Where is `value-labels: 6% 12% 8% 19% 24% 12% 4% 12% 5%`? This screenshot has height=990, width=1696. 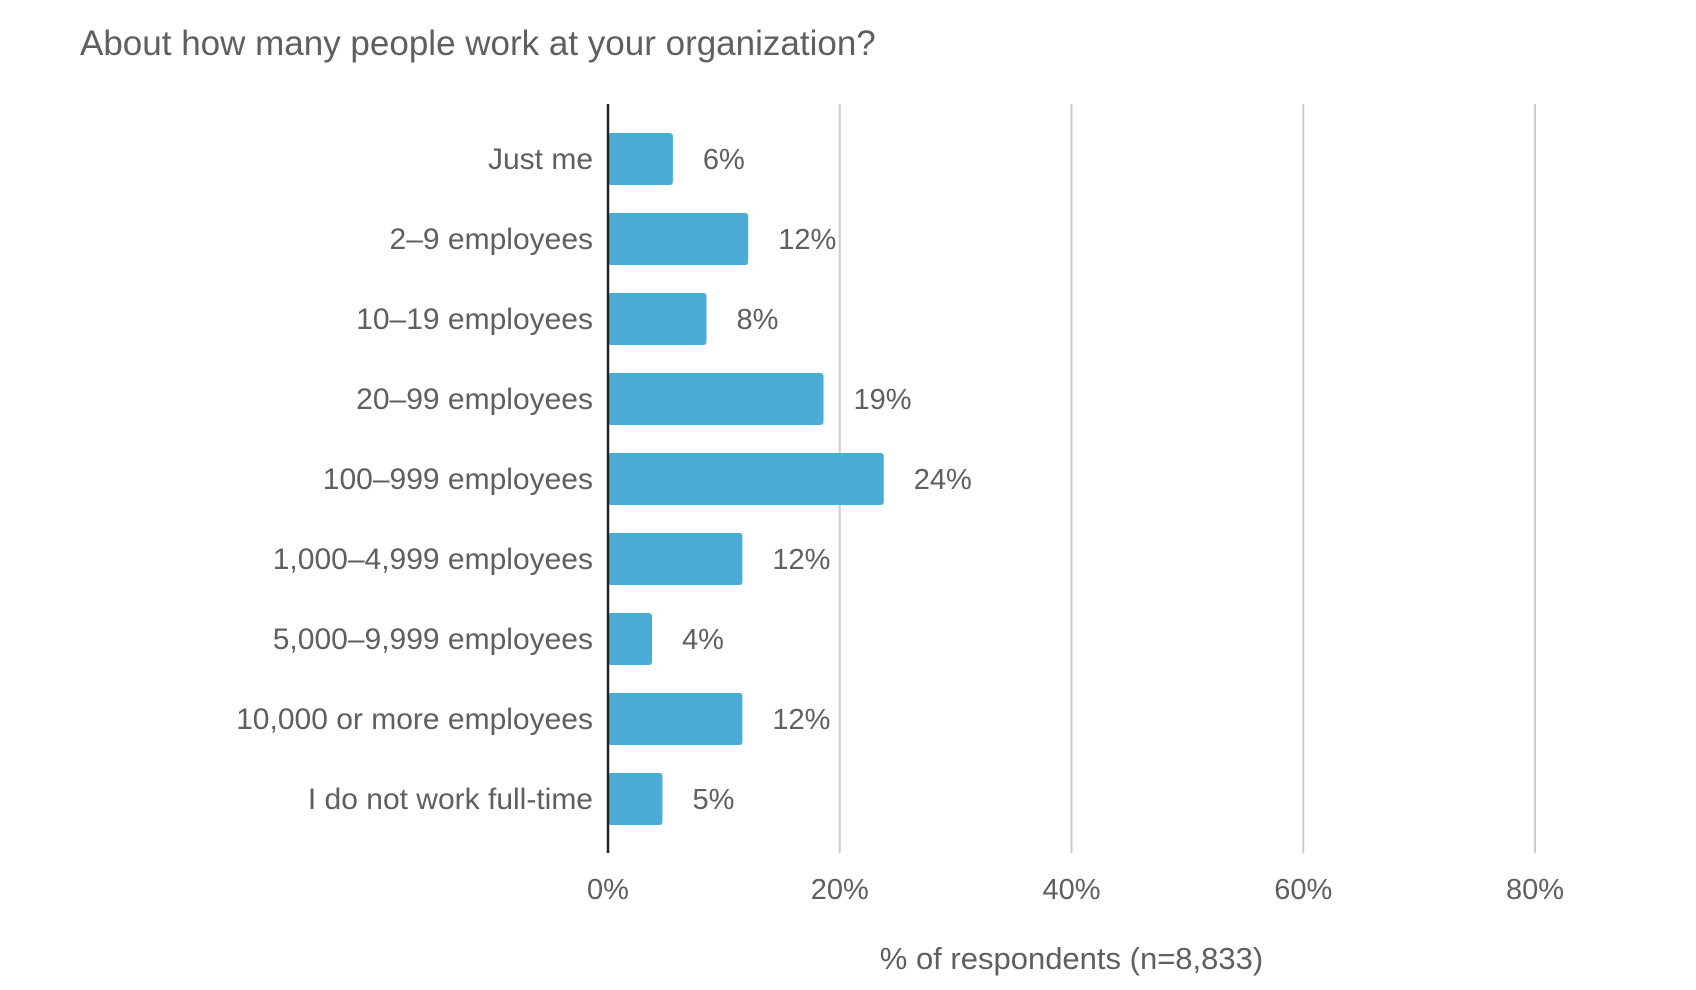
value-labels: 6% 12% 8% 19% 24% 12% 4% 12% 5% is located at coordinates (827, 480).